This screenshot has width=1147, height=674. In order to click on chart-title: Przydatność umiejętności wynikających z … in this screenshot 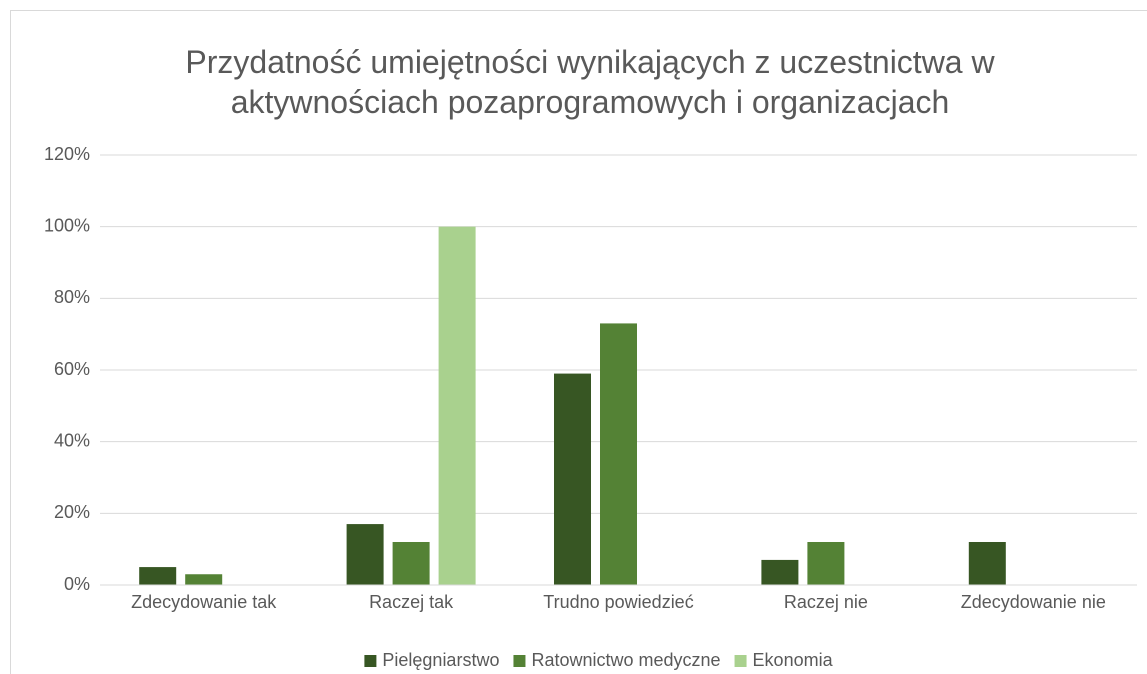, I will do `click(590, 82)`.